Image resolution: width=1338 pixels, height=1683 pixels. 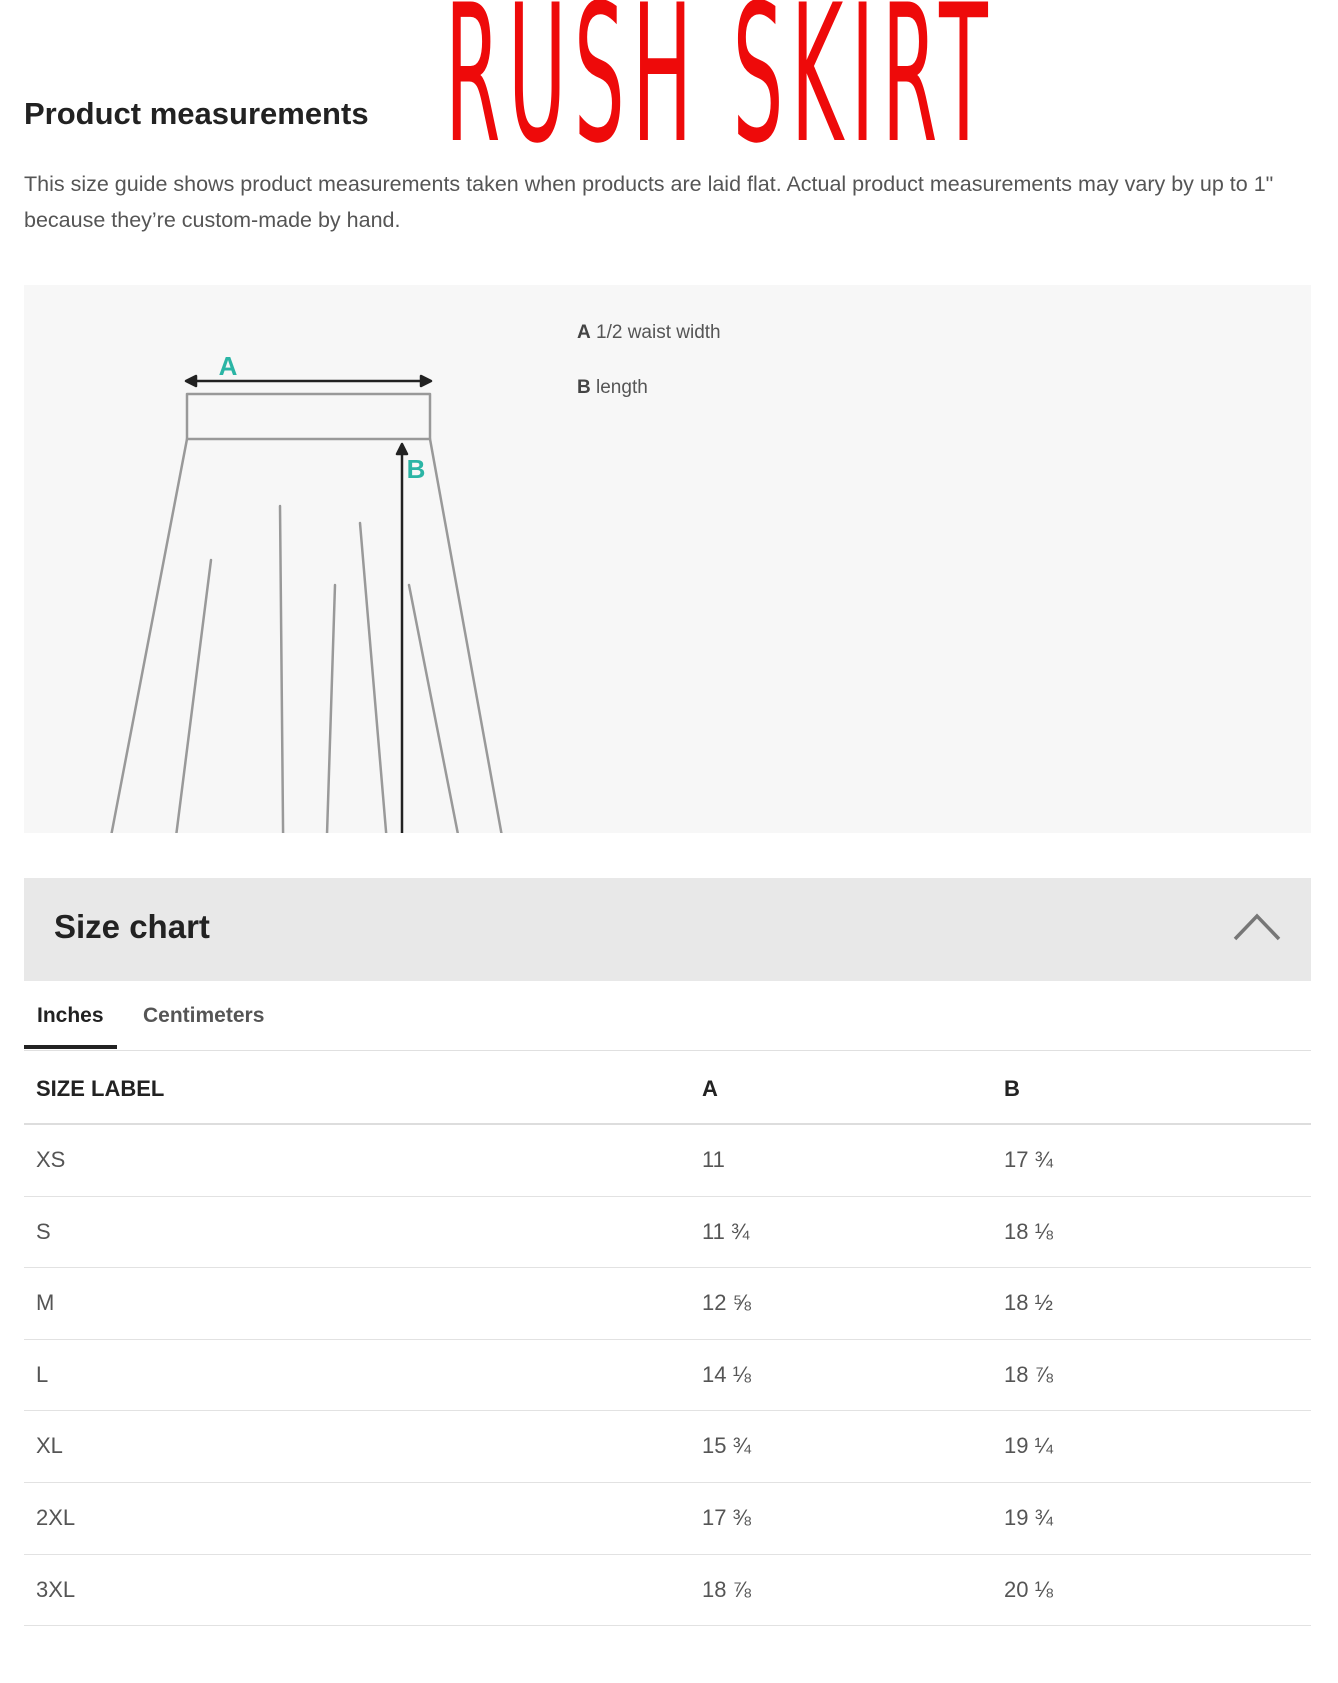 I want to click on active-tab-indicator, so click(x=70, y=1047).